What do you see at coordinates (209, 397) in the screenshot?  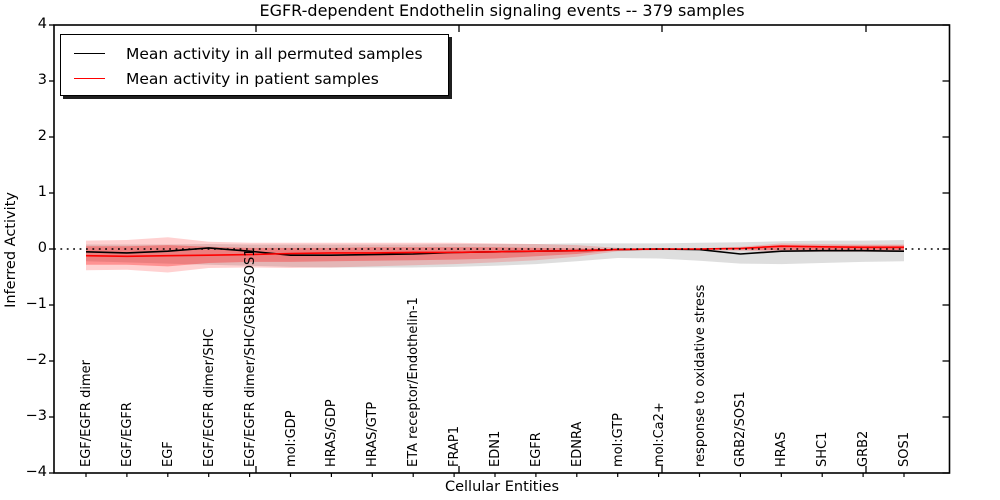 I see `x-tick-label: EGF/EGFR dimer/SHC` at bounding box center [209, 397].